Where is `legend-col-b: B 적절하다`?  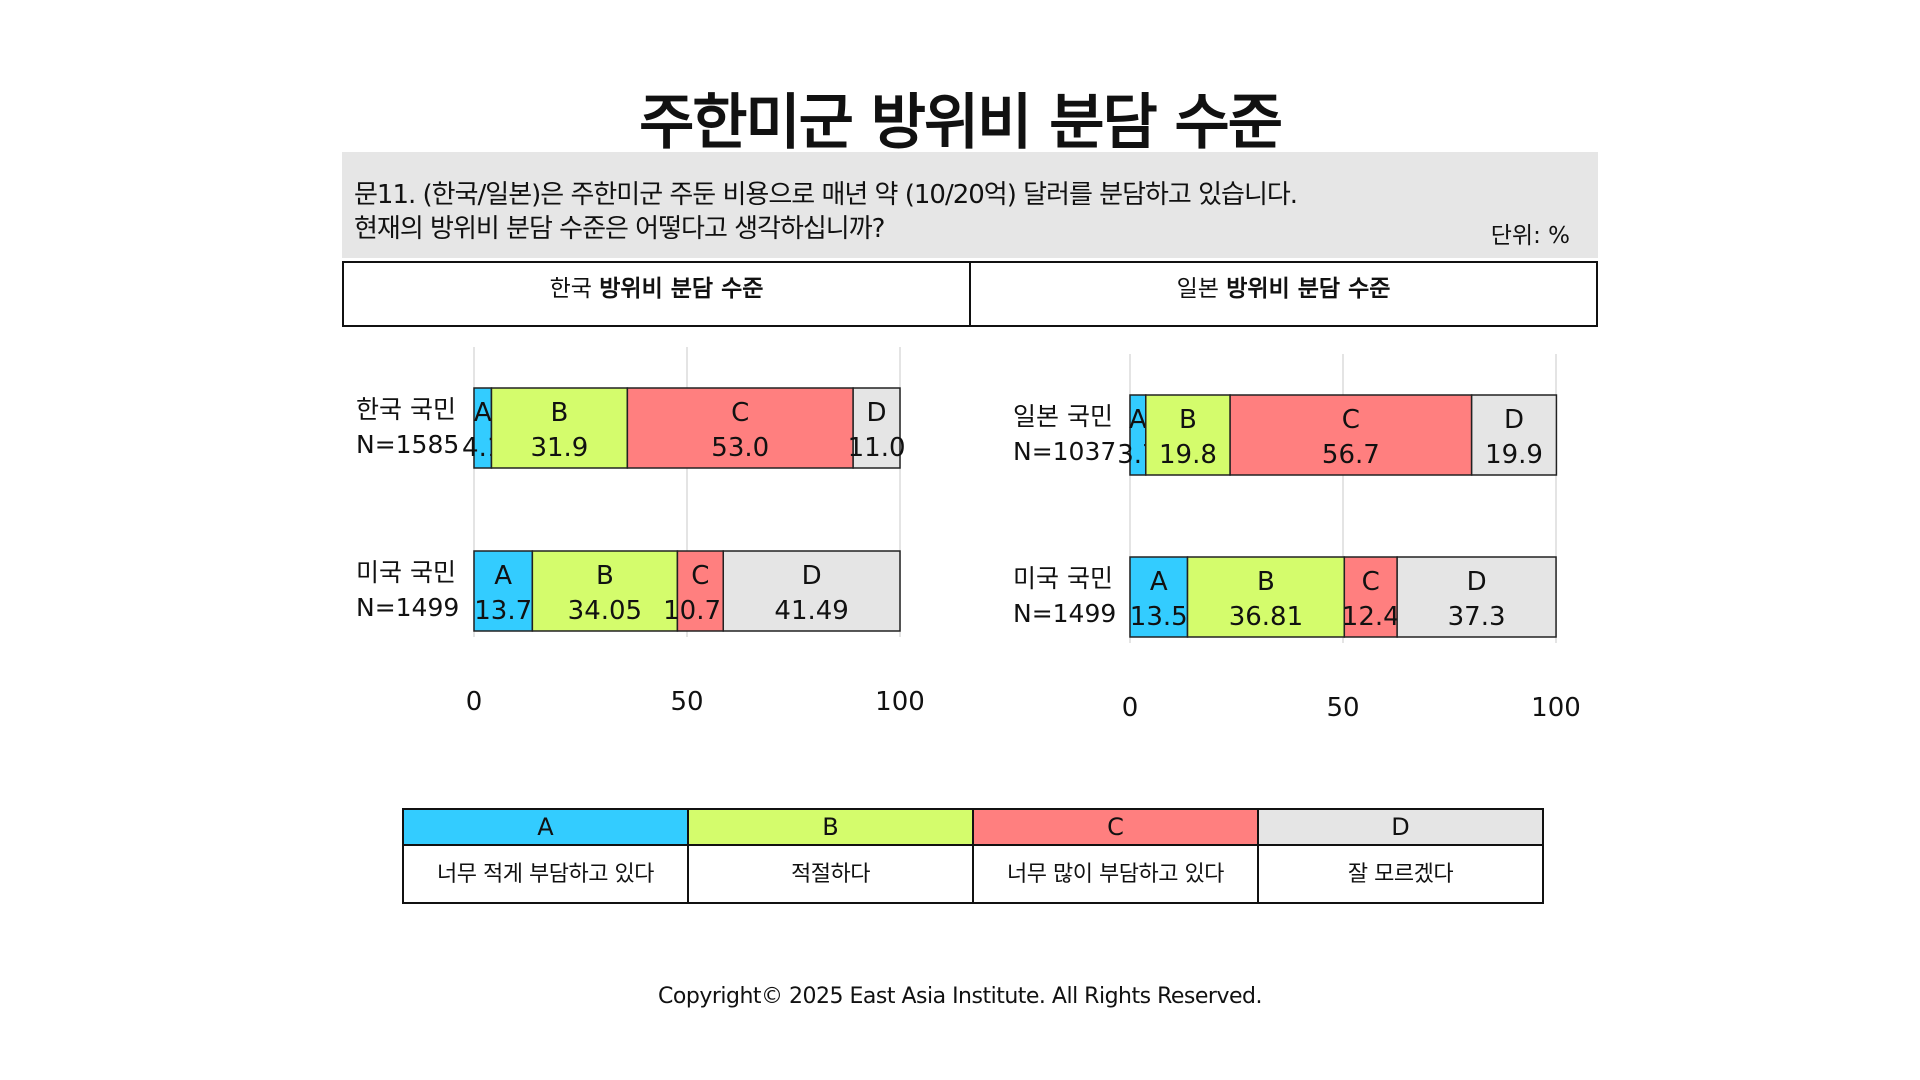
legend-col-b: B 적절하다 is located at coordinates (829, 856).